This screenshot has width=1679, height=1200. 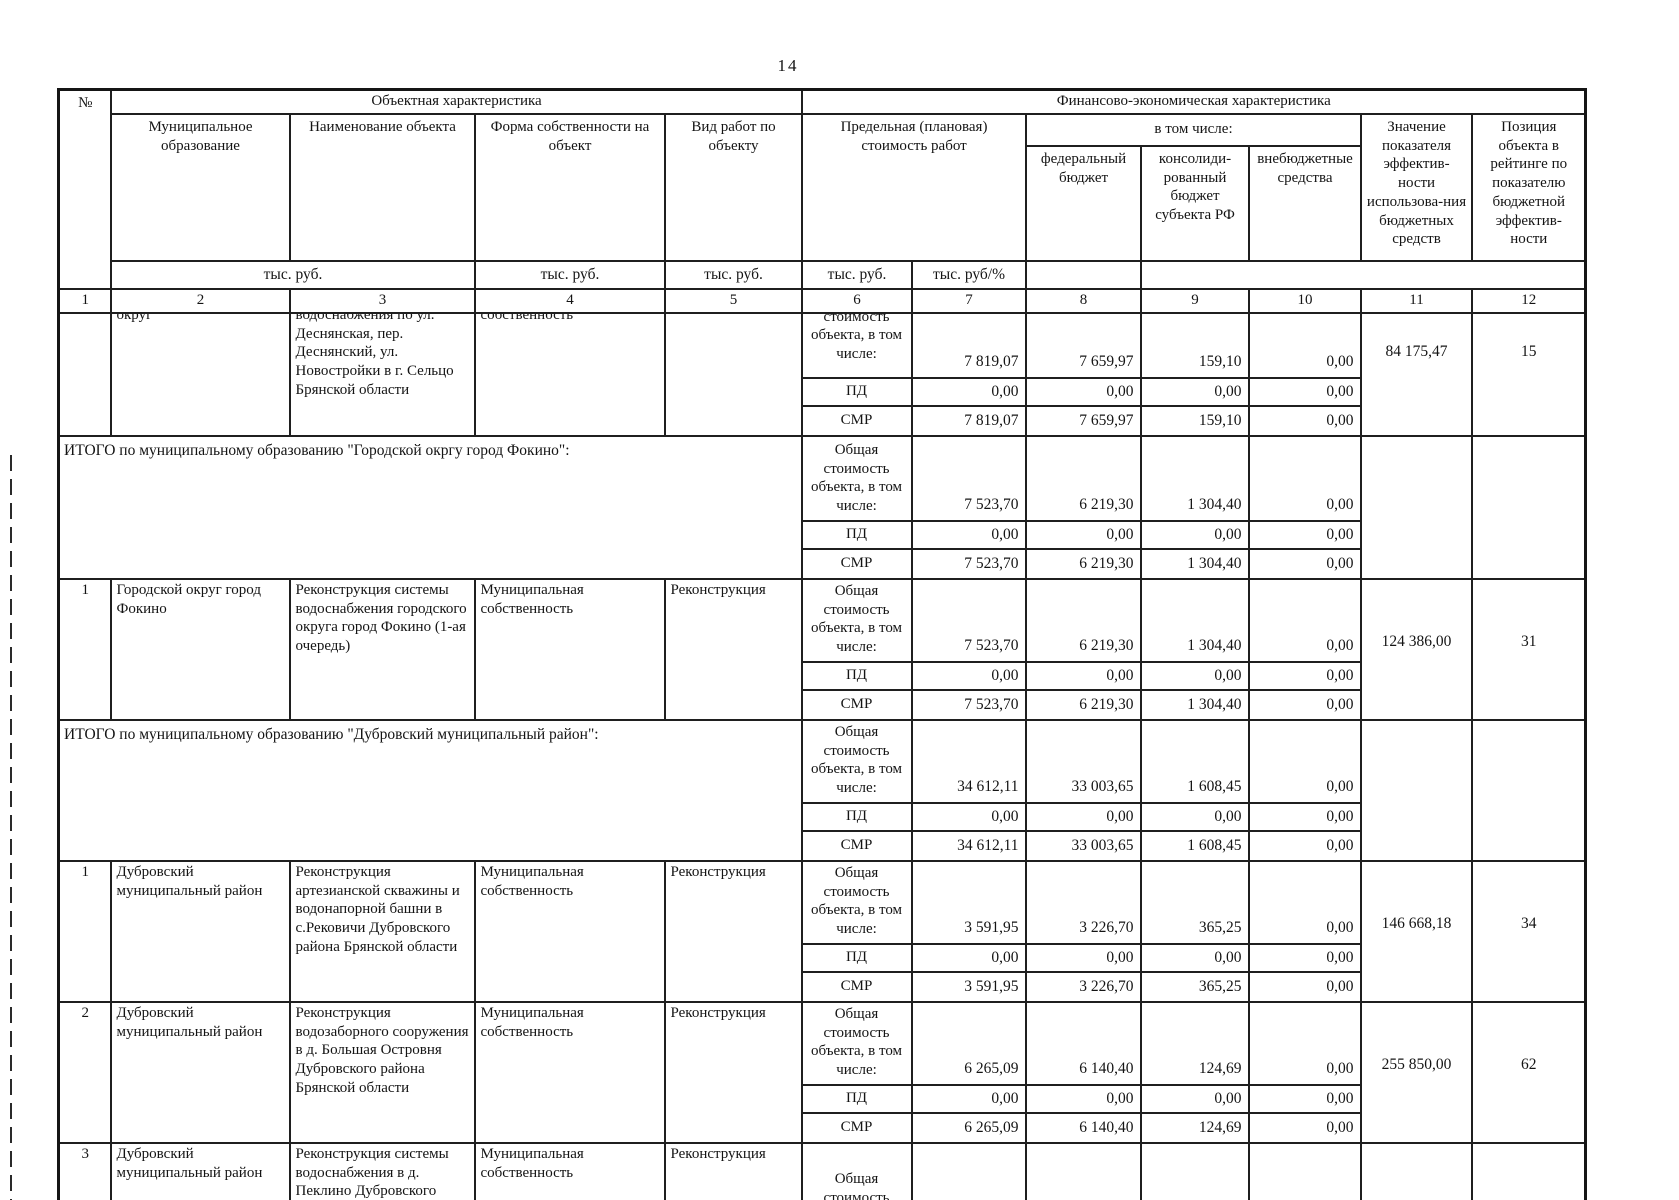 I want to click on cell-total-cost: 7 523,70, so click(x=968, y=620).